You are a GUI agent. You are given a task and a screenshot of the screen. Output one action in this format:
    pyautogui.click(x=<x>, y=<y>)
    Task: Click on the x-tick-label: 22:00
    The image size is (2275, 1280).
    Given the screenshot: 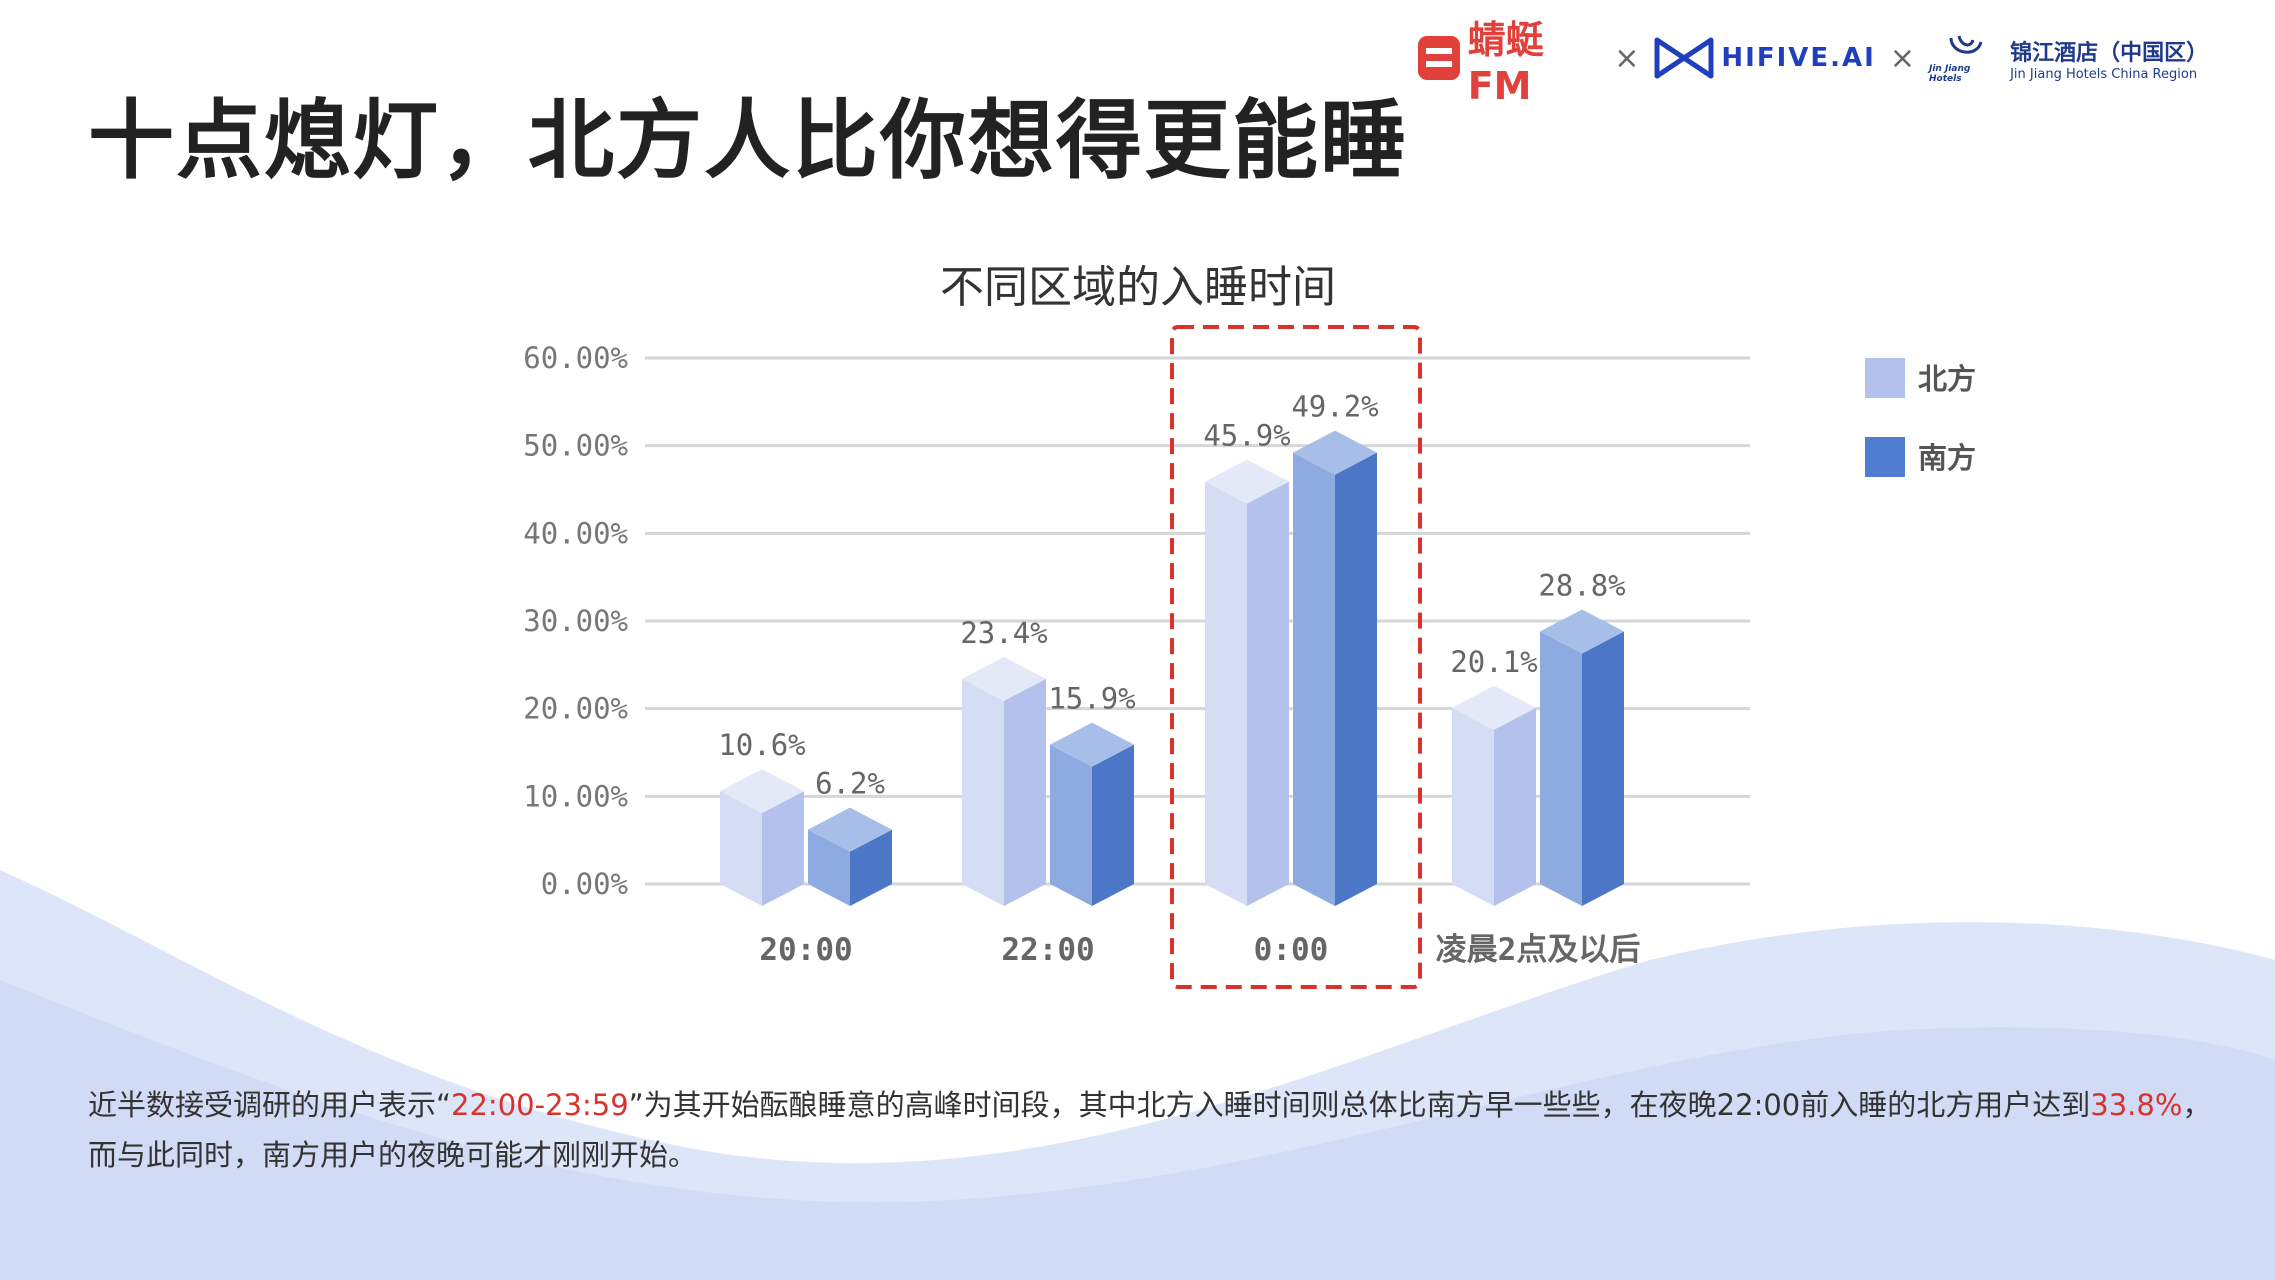 What is the action you would take?
    pyautogui.click(x=1047, y=950)
    